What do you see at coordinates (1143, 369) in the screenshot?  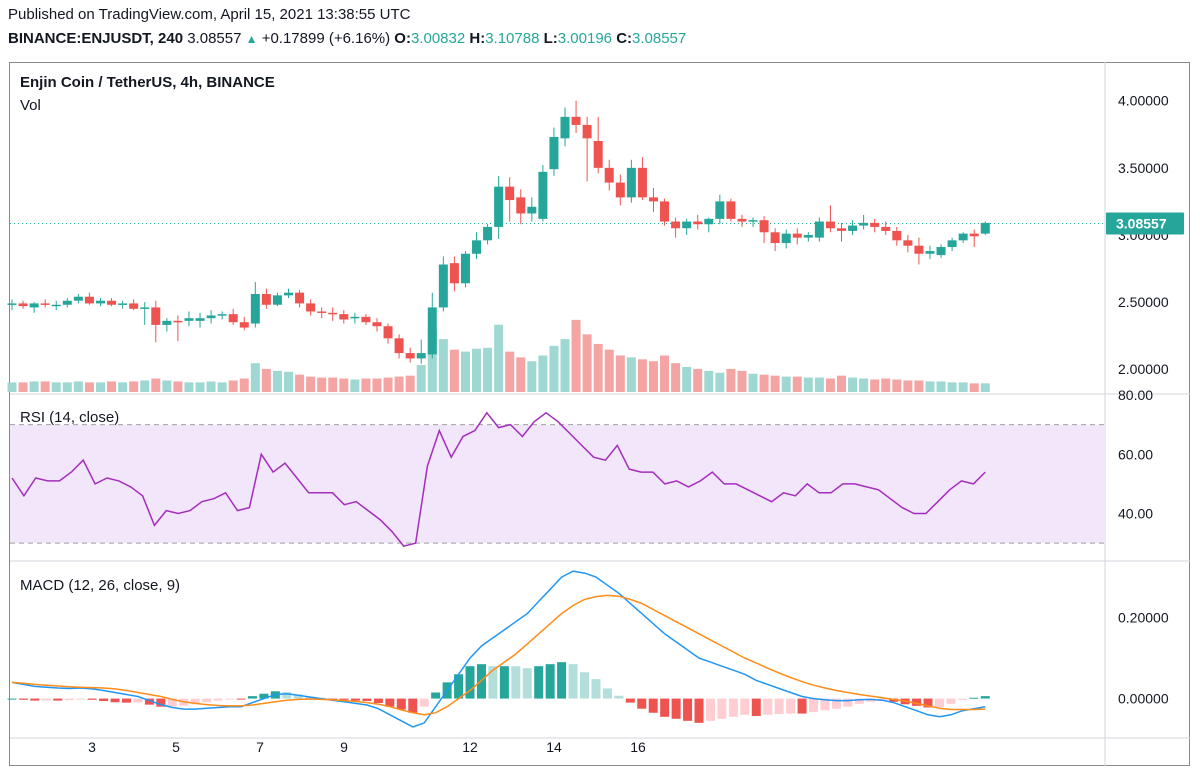 I see `price-axis-tick-label: 2.00000` at bounding box center [1143, 369].